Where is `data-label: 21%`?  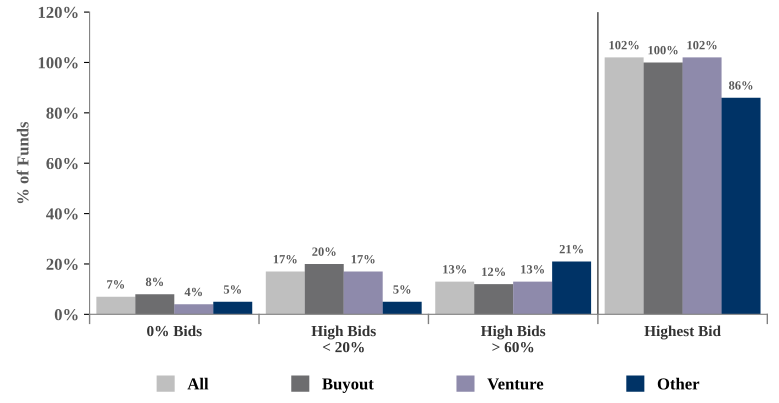
data-label: 21% is located at coordinates (571, 249).